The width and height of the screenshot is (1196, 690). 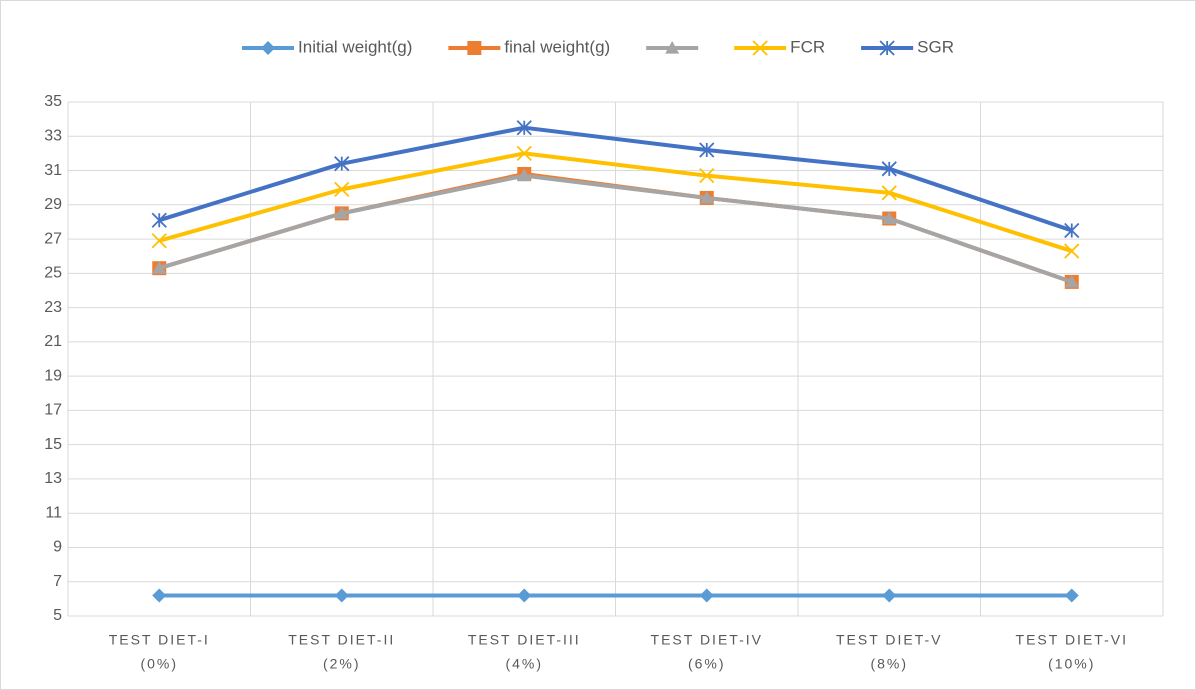 What do you see at coordinates (53, 101) in the screenshot?
I see `y-tick-label: 35` at bounding box center [53, 101].